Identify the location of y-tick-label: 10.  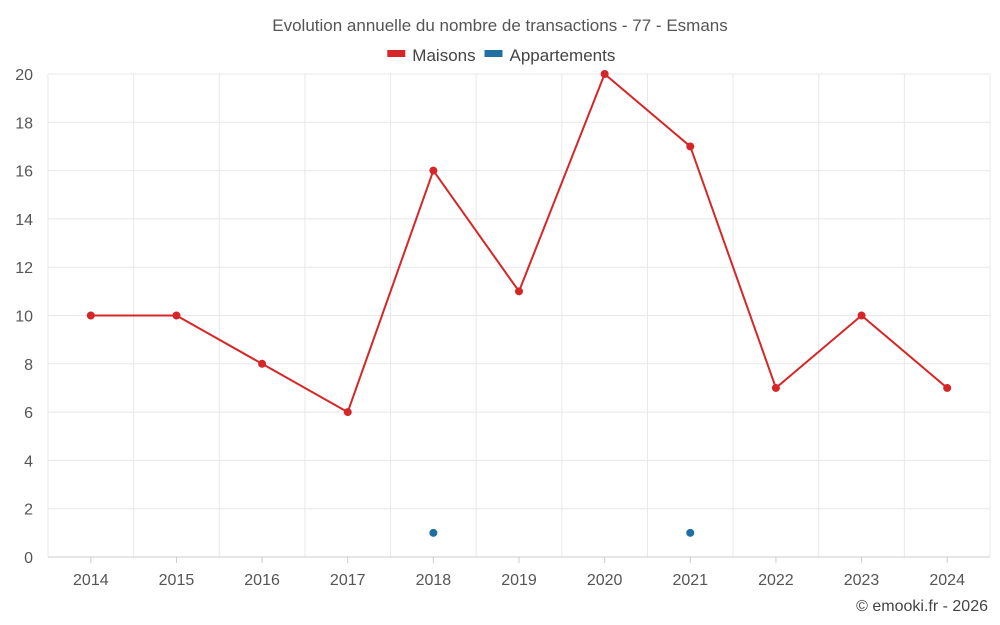
(24, 317).